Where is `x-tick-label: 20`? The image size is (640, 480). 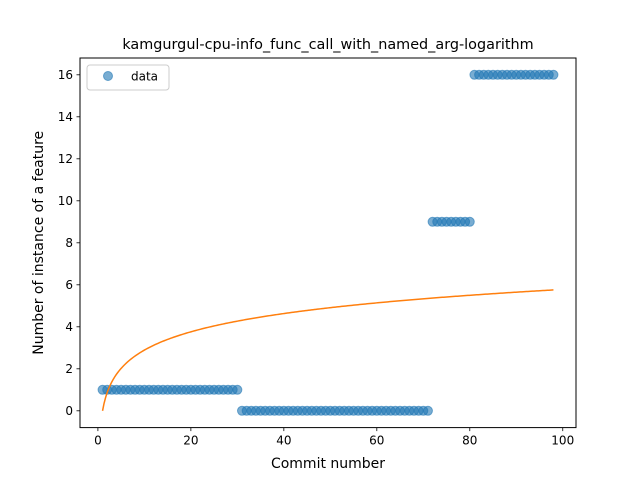
x-tick-label: 20 is located at coordinates (190, 441).